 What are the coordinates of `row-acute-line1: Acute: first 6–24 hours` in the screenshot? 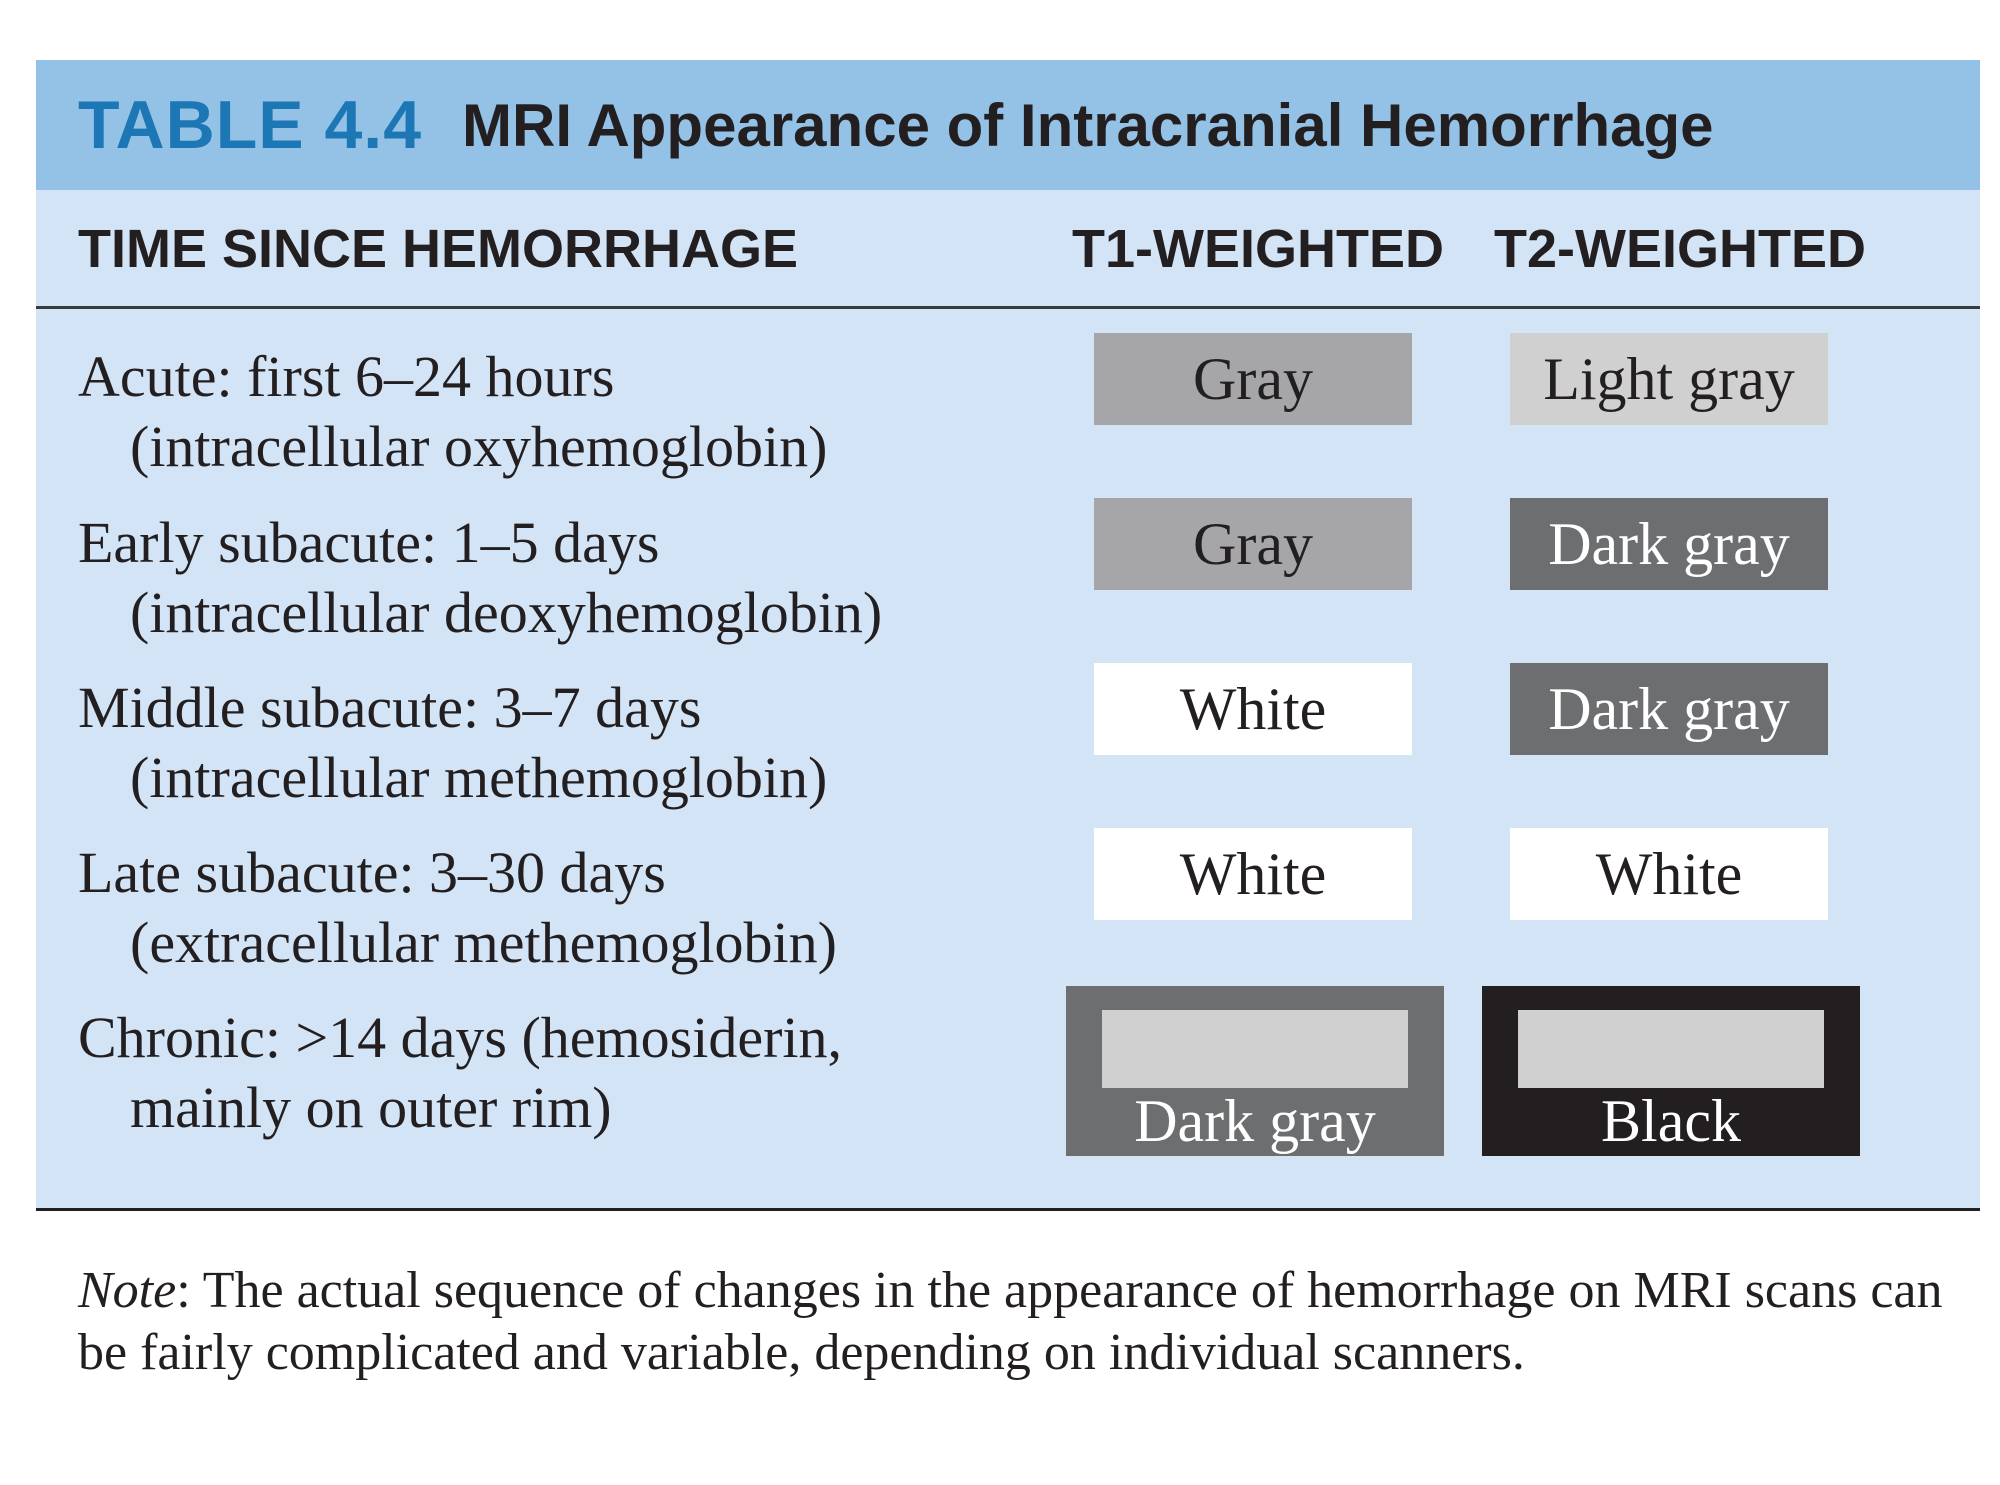 It's located at (346, 376).